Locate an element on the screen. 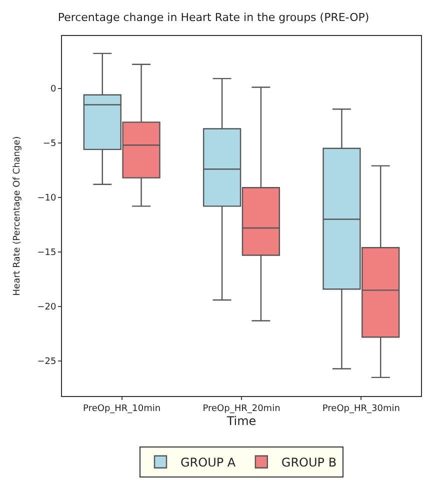  y-tick-label: 0 is located at coordinates (53, 89).